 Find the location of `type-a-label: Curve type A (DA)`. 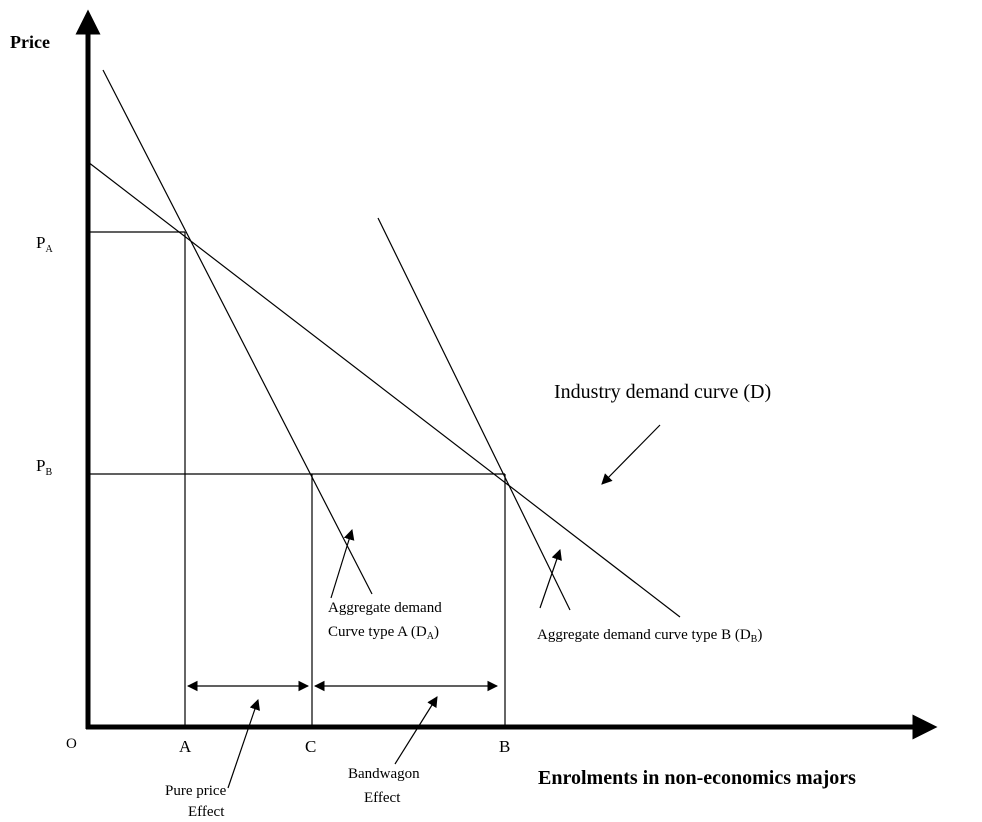

type-a-label: Curve type A (DA) is located at coordinates (383, 633).